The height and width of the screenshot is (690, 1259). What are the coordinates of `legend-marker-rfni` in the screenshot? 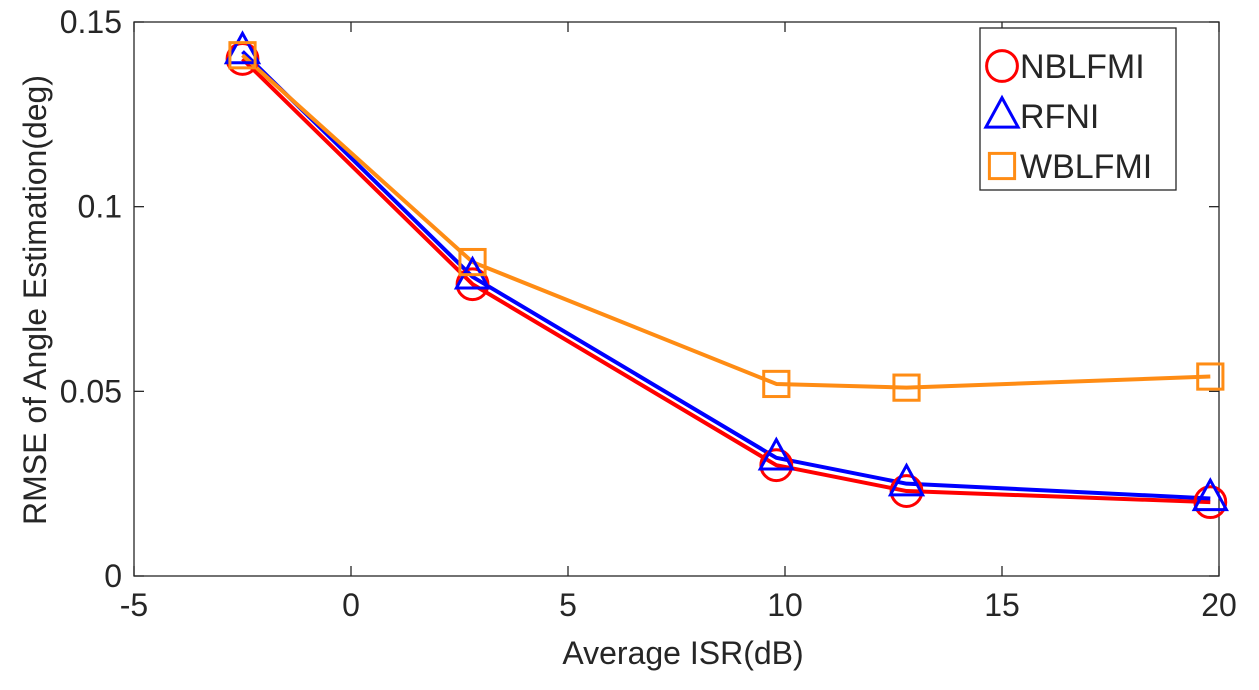 It's located at (1002, 111).